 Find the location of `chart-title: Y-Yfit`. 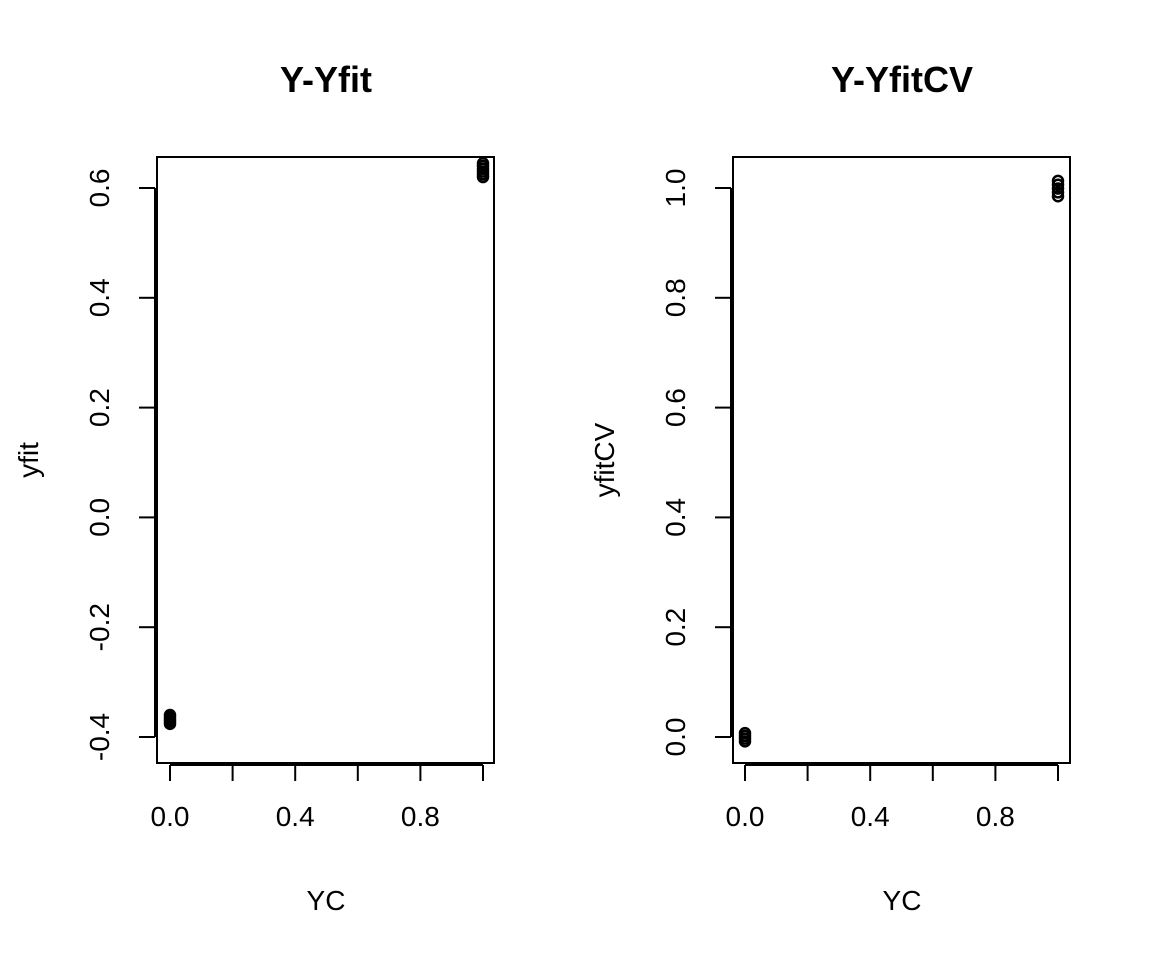

chart-title: Y-Yfit is located at coordinates (326, 79).